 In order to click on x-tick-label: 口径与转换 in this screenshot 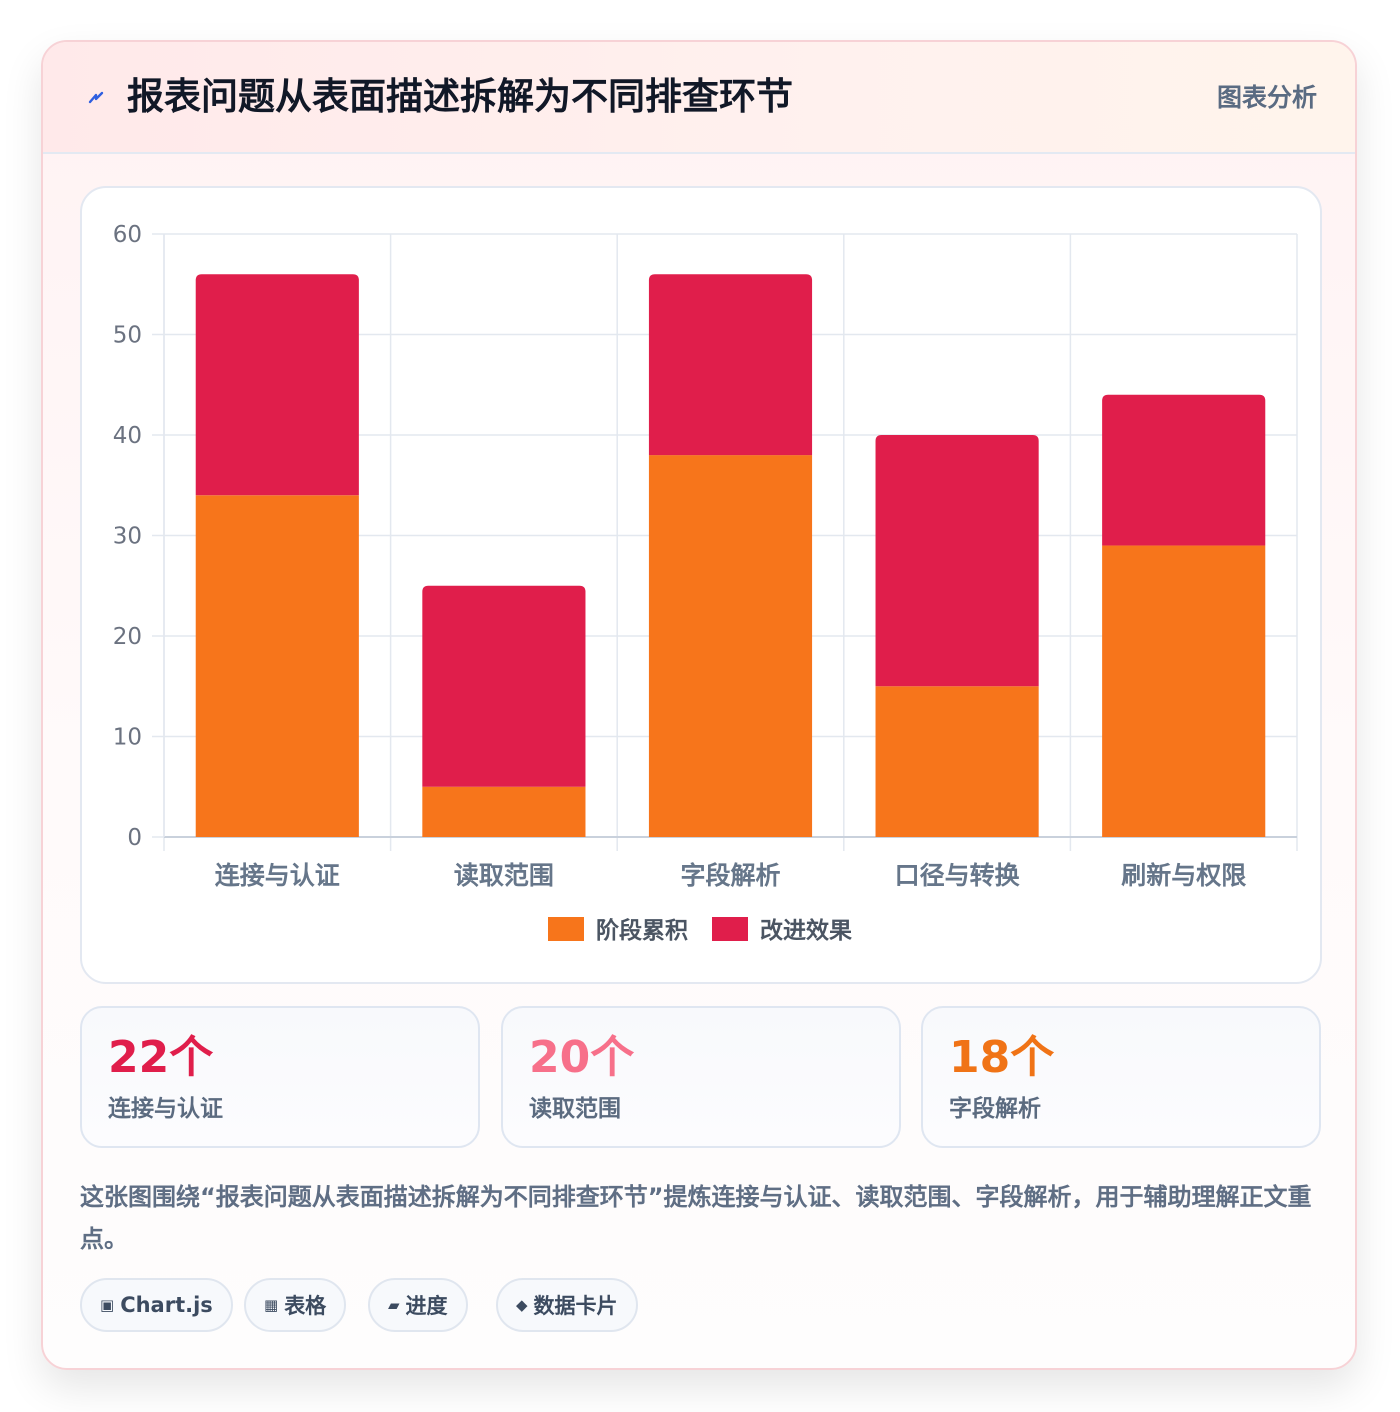, I will do `click(958, 875)`.